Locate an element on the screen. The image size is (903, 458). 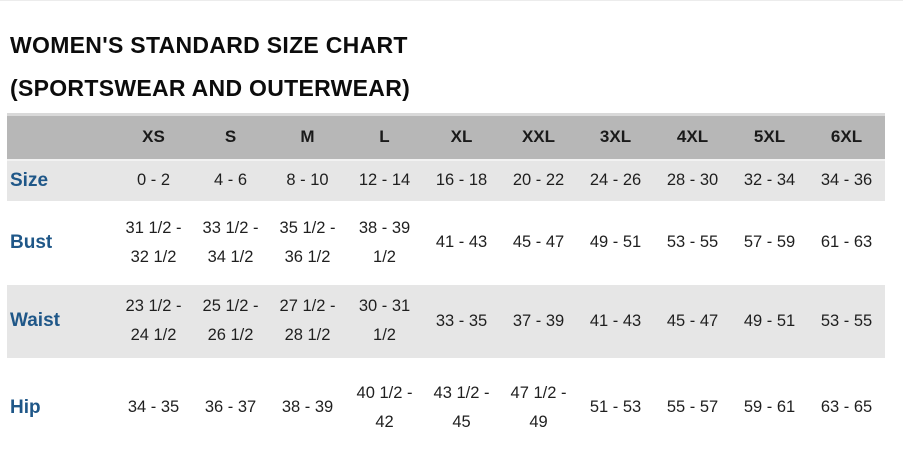
header-cell-3xl: 3XL is located at coordinates (615, 137).